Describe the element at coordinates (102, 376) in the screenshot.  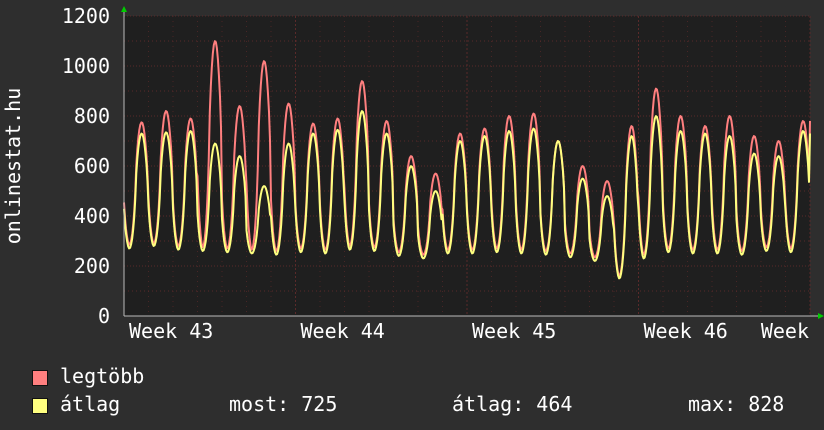
I see `legend-label-max: legtöbb` at that location.